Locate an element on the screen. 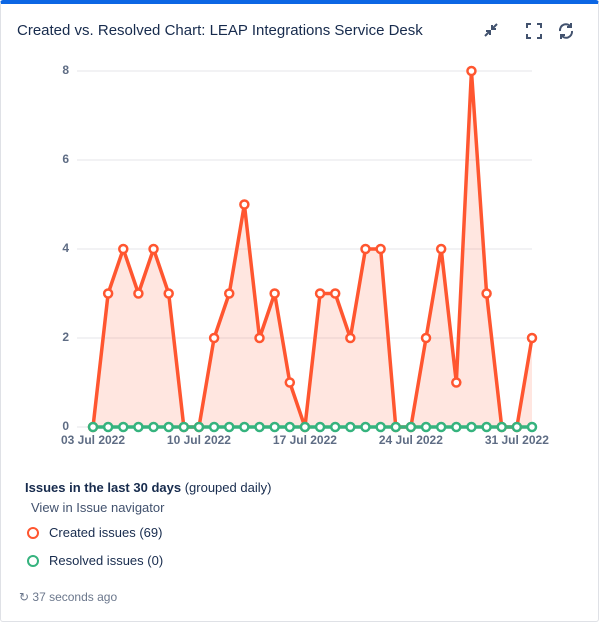 The width and height of the screenshot is (599, 622). x-tick-label: 10 Jul 2022 is located at coordinates (199, 440).